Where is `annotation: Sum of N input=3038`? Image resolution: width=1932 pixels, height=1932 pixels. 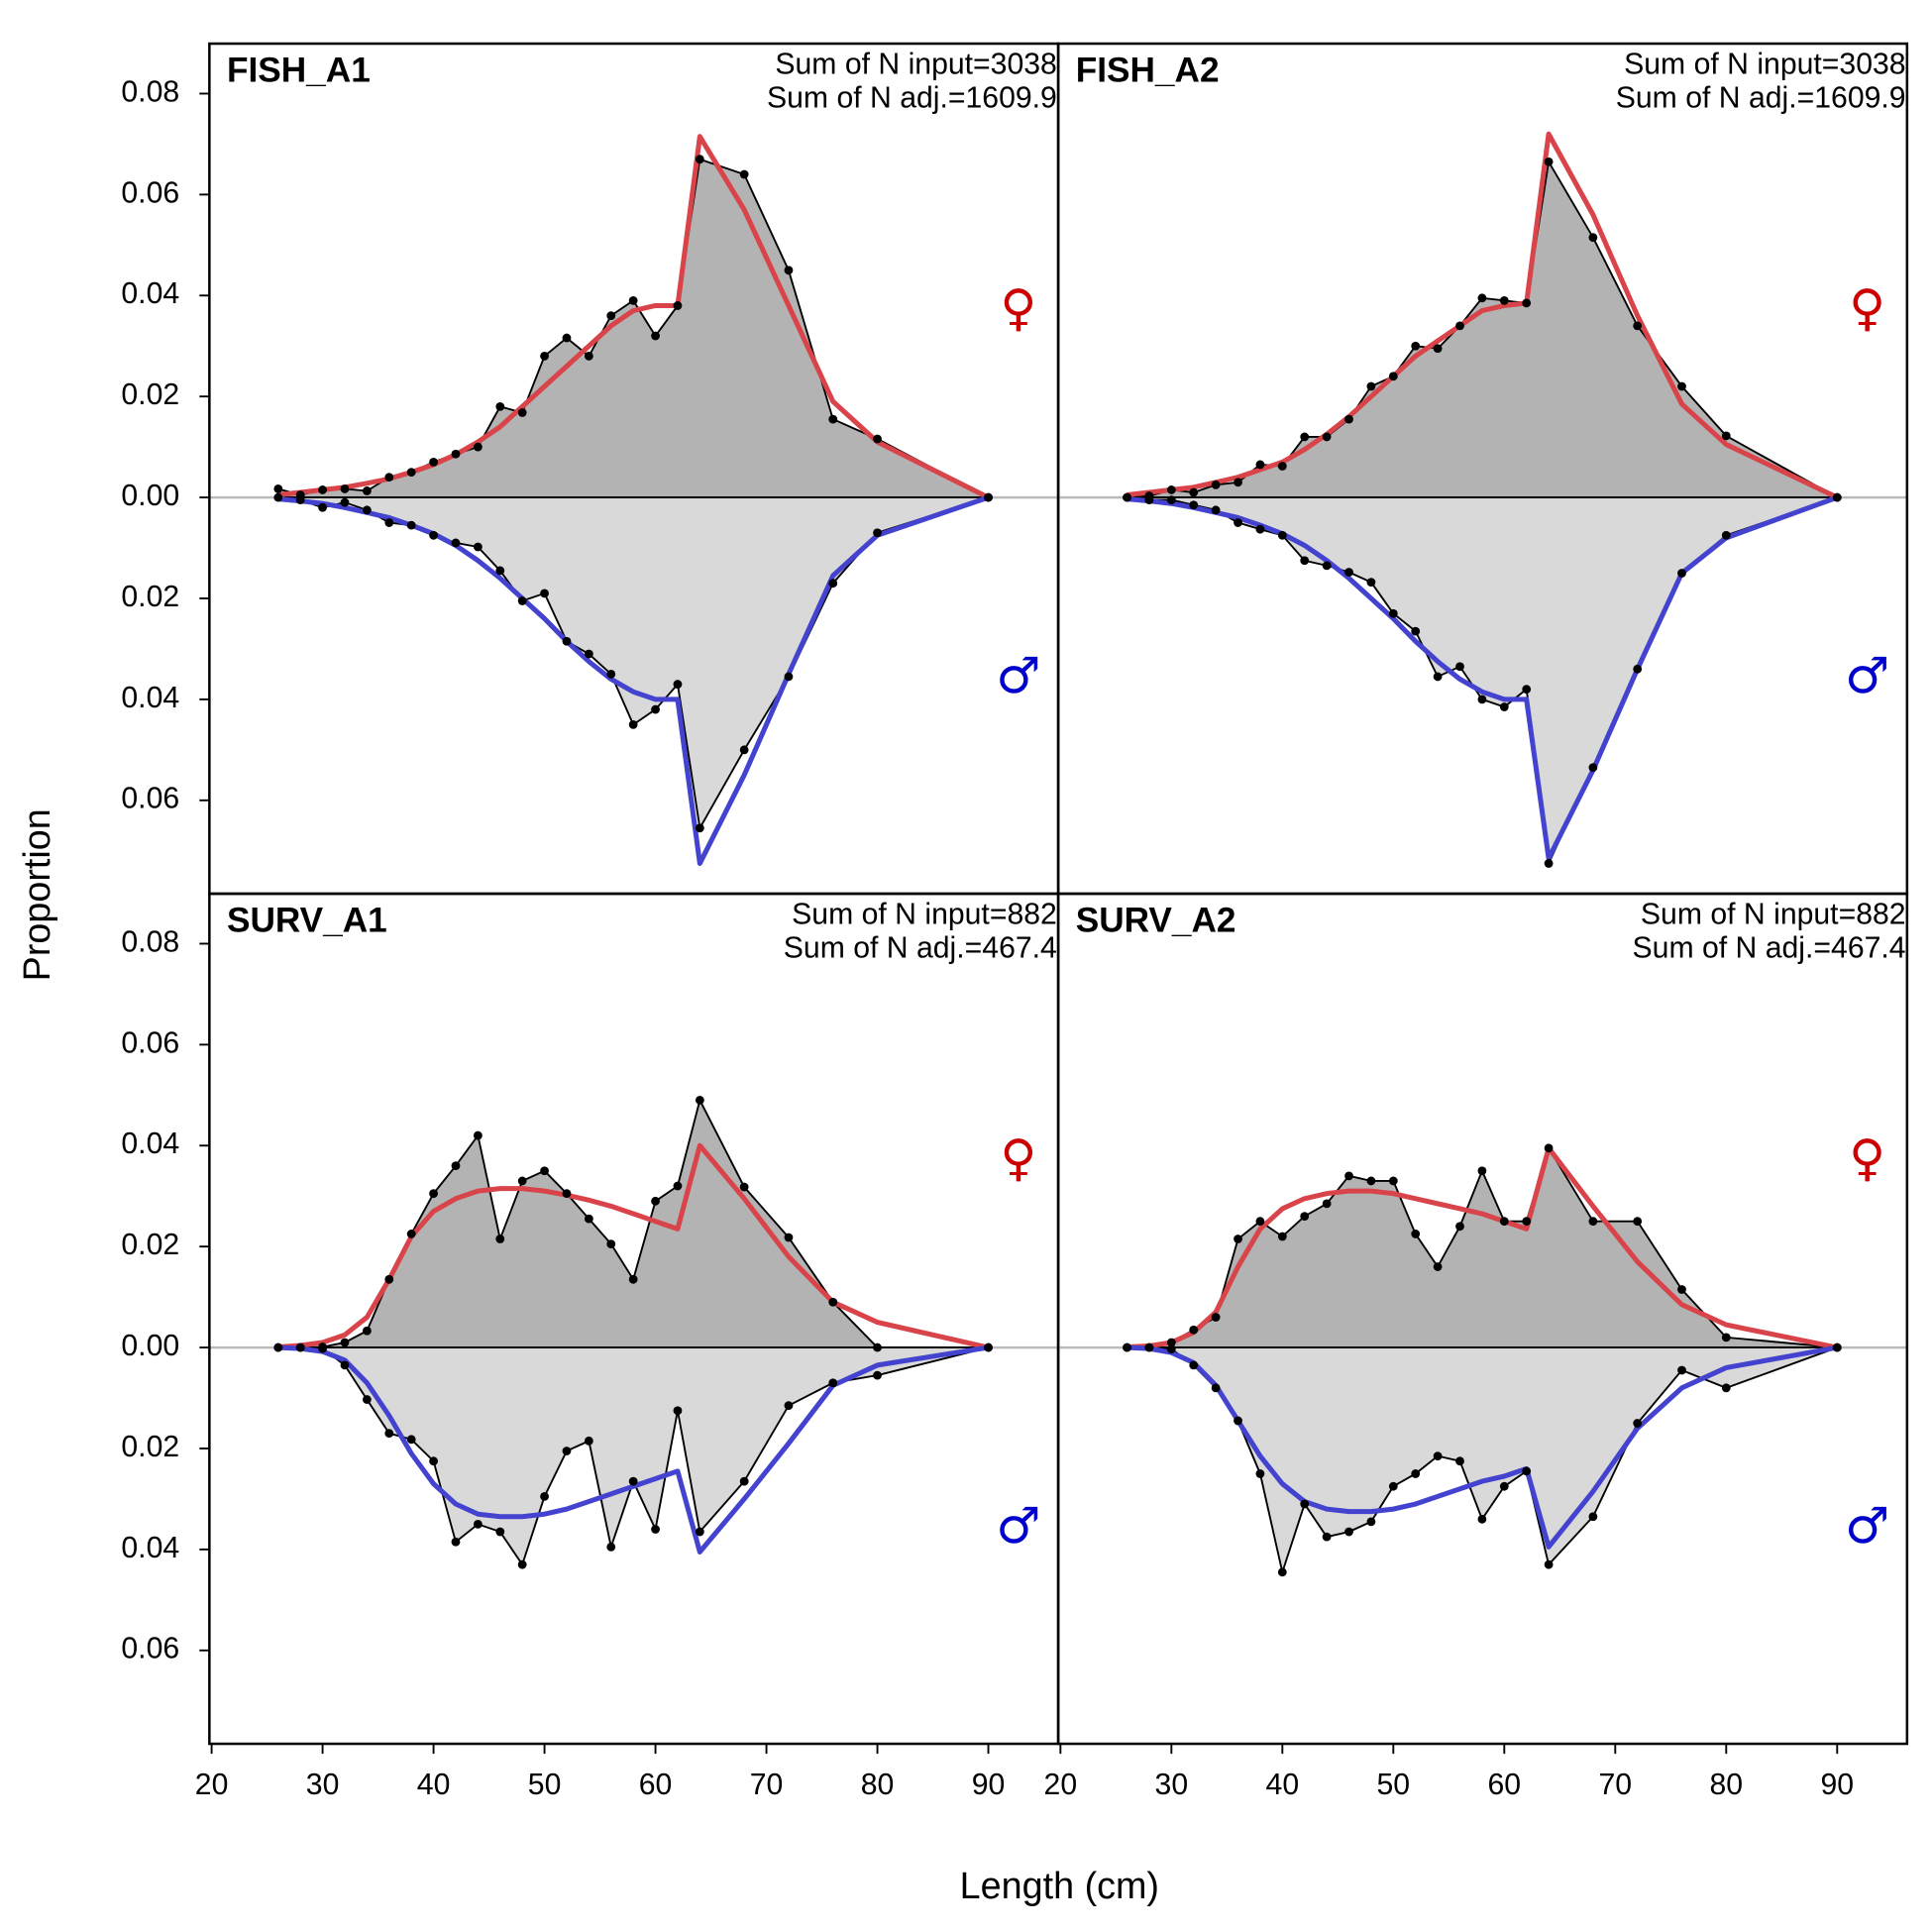 annotation: Sum of N input=3038 is located at coordinates (1765, 65).